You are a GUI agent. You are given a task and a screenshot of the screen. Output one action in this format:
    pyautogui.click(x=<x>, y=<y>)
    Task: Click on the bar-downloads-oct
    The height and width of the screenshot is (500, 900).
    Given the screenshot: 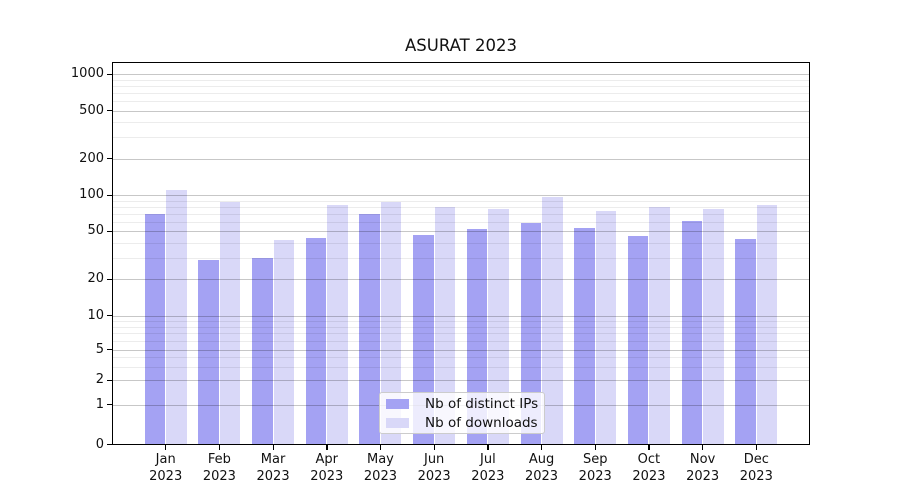 What is the action you would take?
    pyautogui.click(x=659, y=326)
    